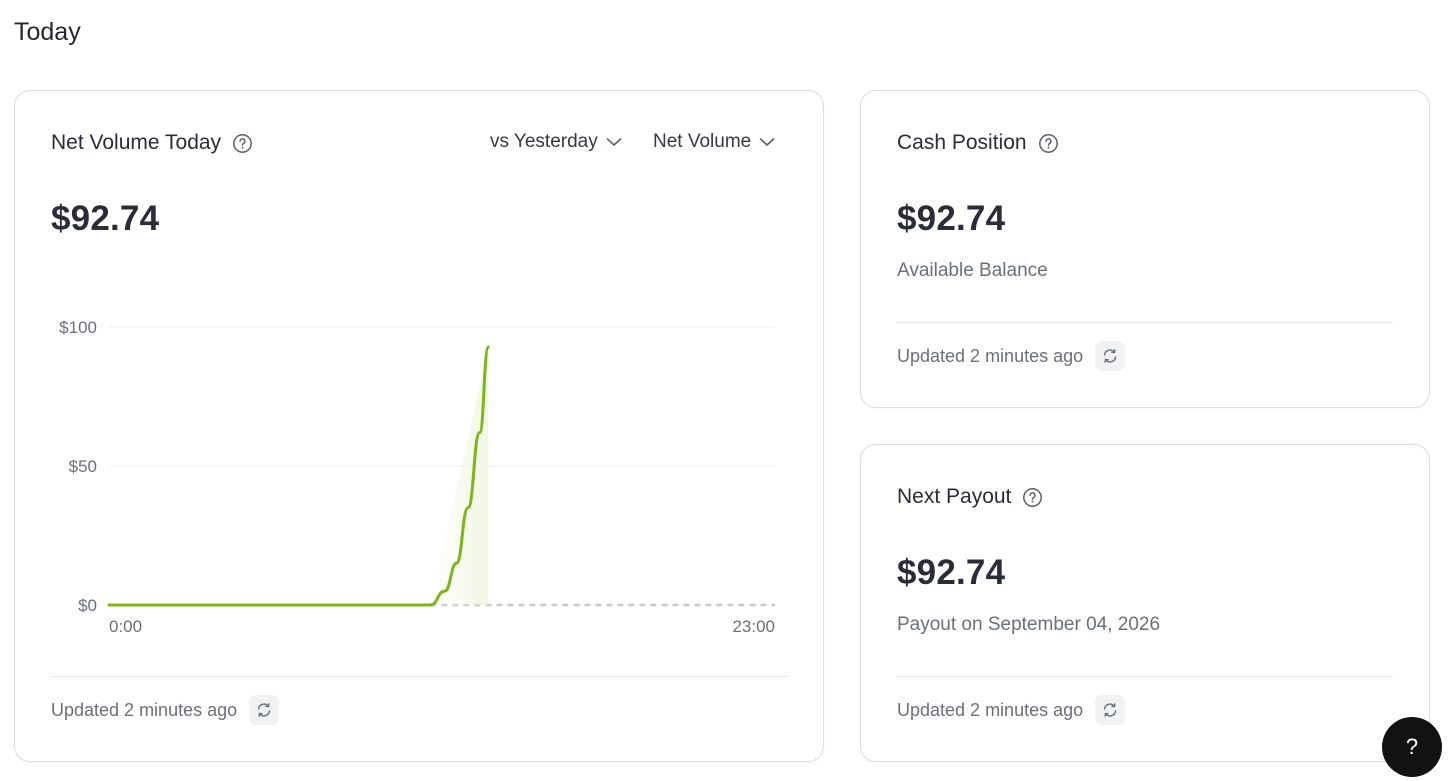 The height and width of the screenshot is (781, 1449). I want to click on cash-position-title-row: Cash Position, so click(978, 143).